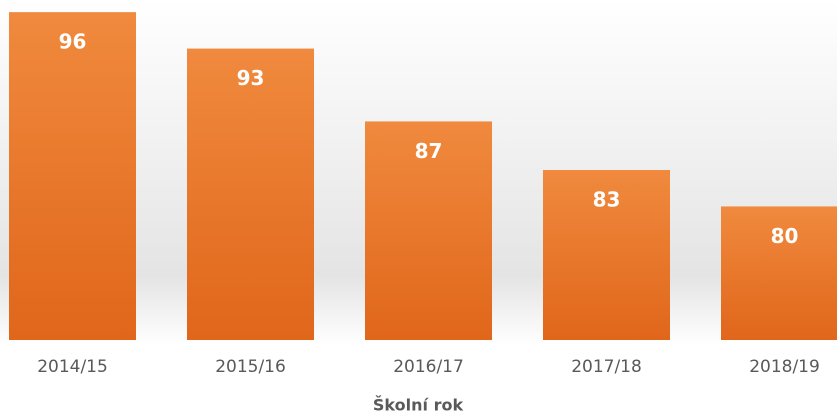 Image resolution: width=837 pixels, height=416 pixels. Describe the element at coordinates (428, 367) in the screenshot. I see `x-tick-label: 2016/17` at that location.